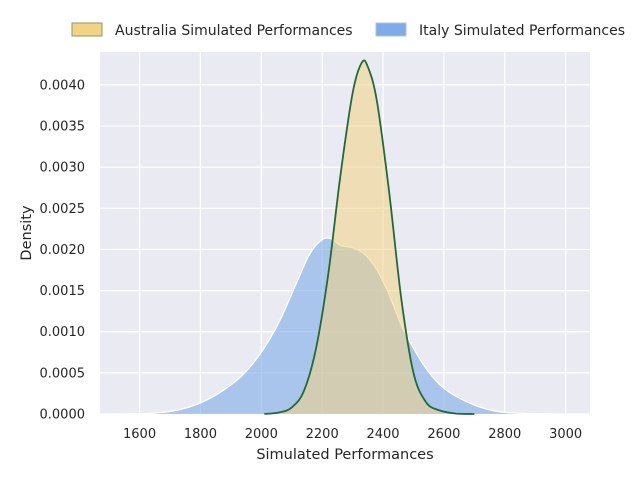 This screenshot has width=640, height=480. What do you see at coordinates (63, 168) in the screenshot?
I see `y-tick-label: 0.0030` at bounding box center [63, 168].